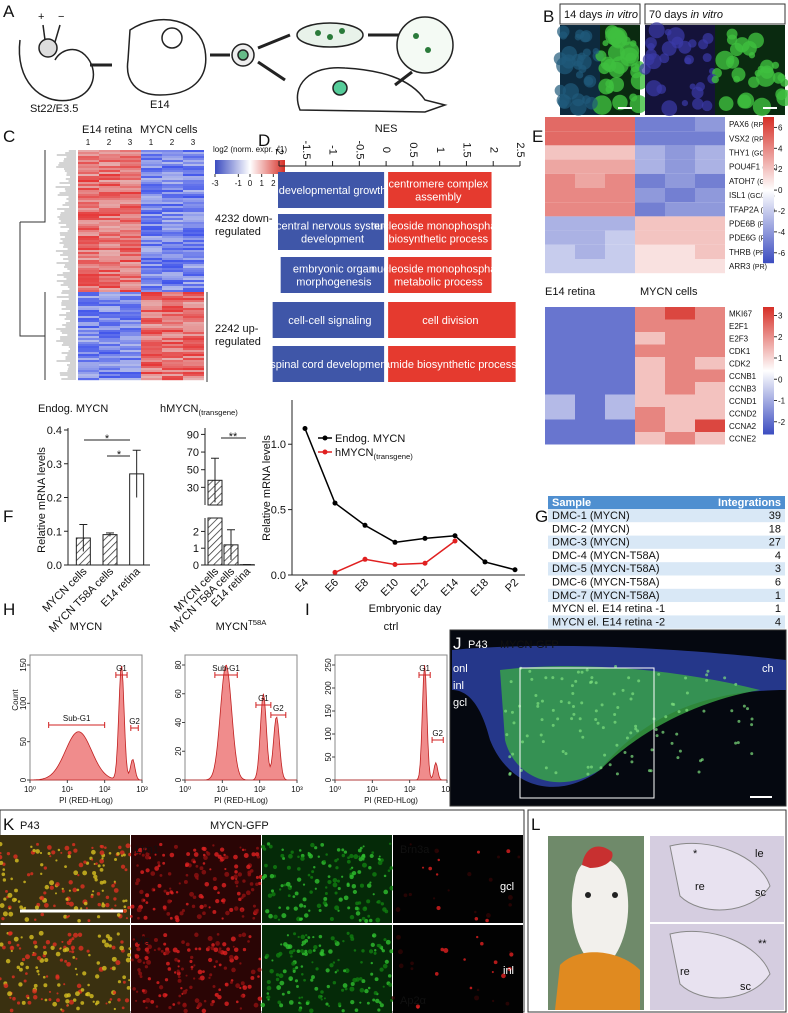  I want to click on x-tick-label: 10⁰, so click(185, 789).